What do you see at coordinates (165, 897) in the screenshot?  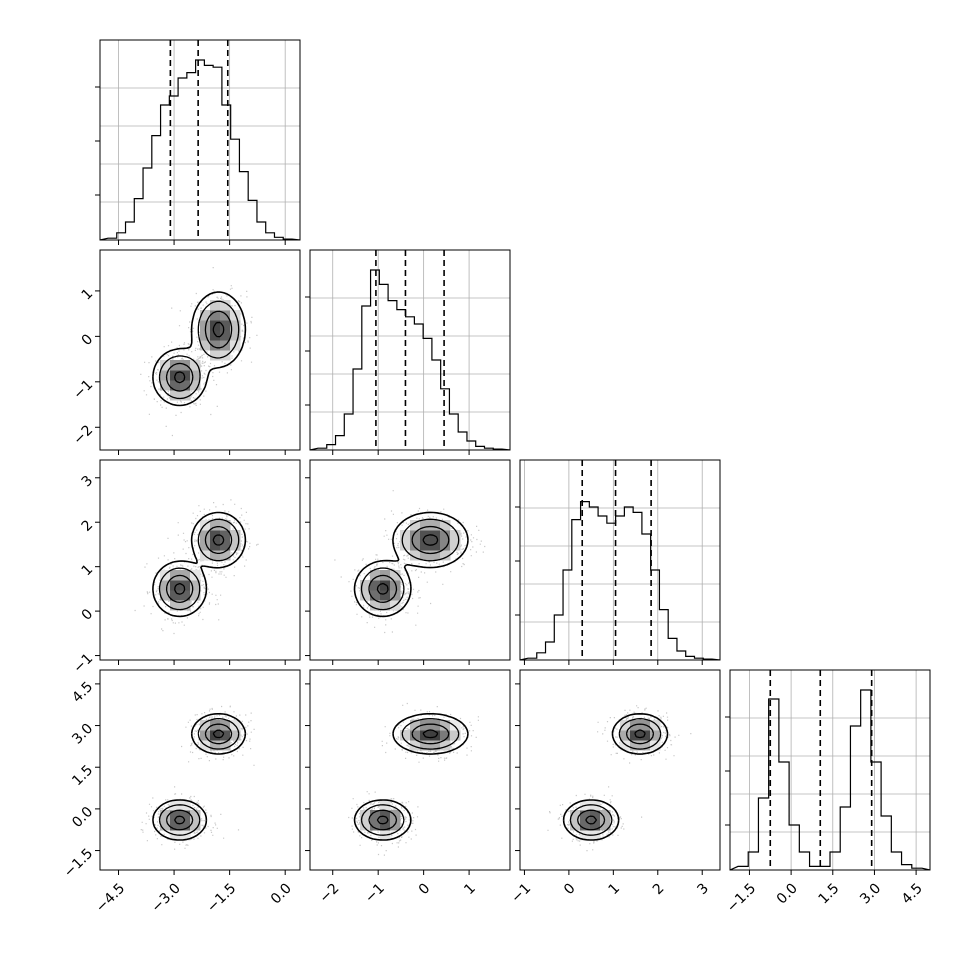 I see `x-tick-label: −3.0` at bounding box center [165, 897].